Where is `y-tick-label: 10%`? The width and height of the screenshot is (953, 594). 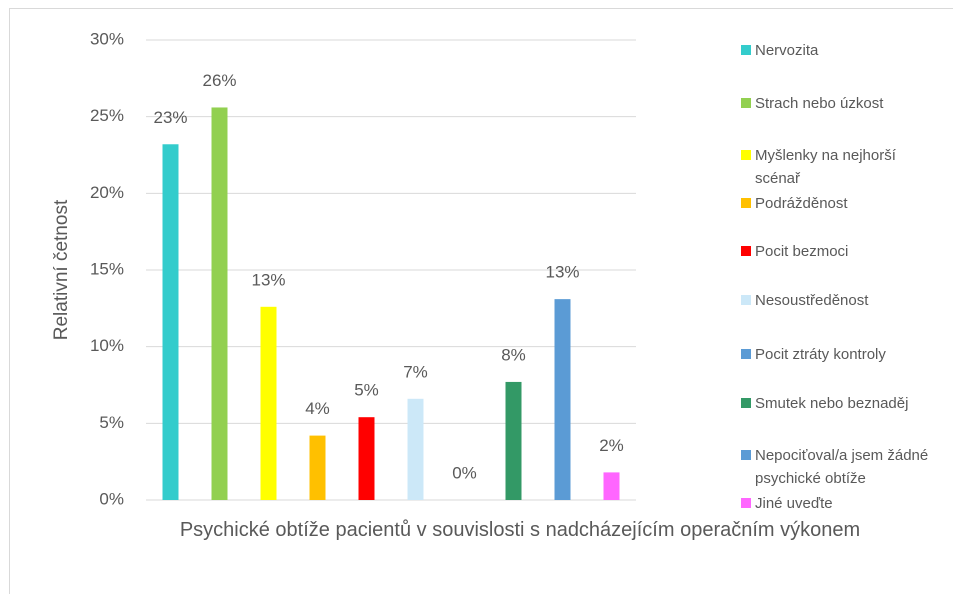
y-tick-label: 10% is located at coordinates (107, 345).